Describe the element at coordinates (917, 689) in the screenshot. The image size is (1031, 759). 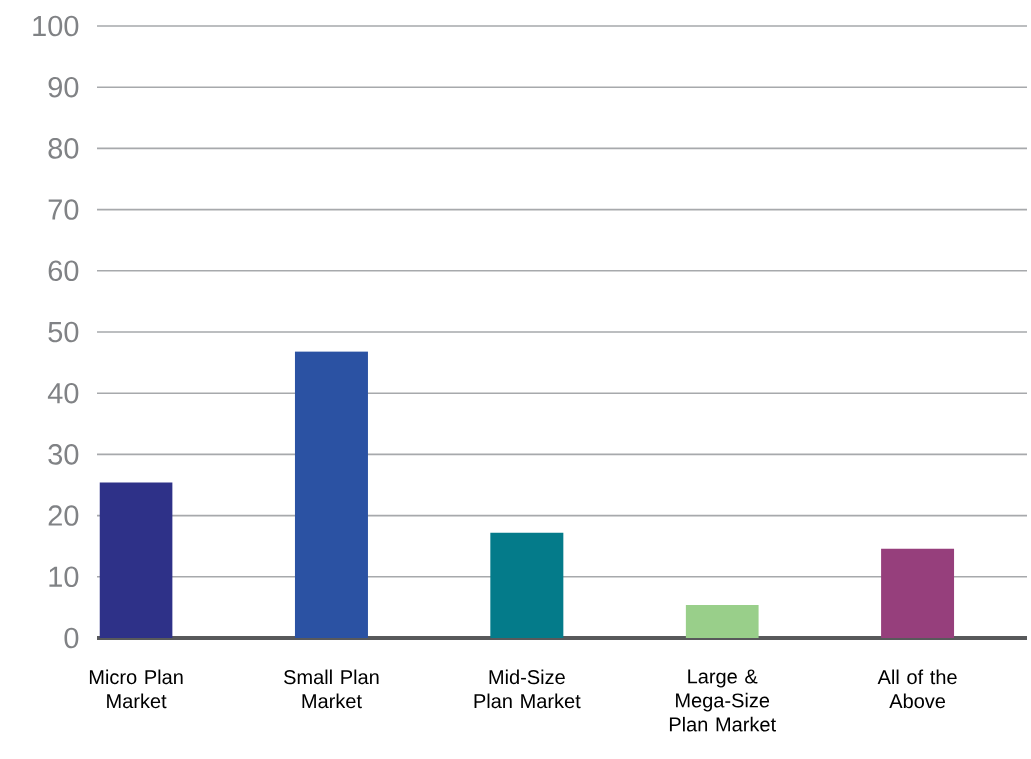
I see `x-tick-label: All of the Above` at that location.